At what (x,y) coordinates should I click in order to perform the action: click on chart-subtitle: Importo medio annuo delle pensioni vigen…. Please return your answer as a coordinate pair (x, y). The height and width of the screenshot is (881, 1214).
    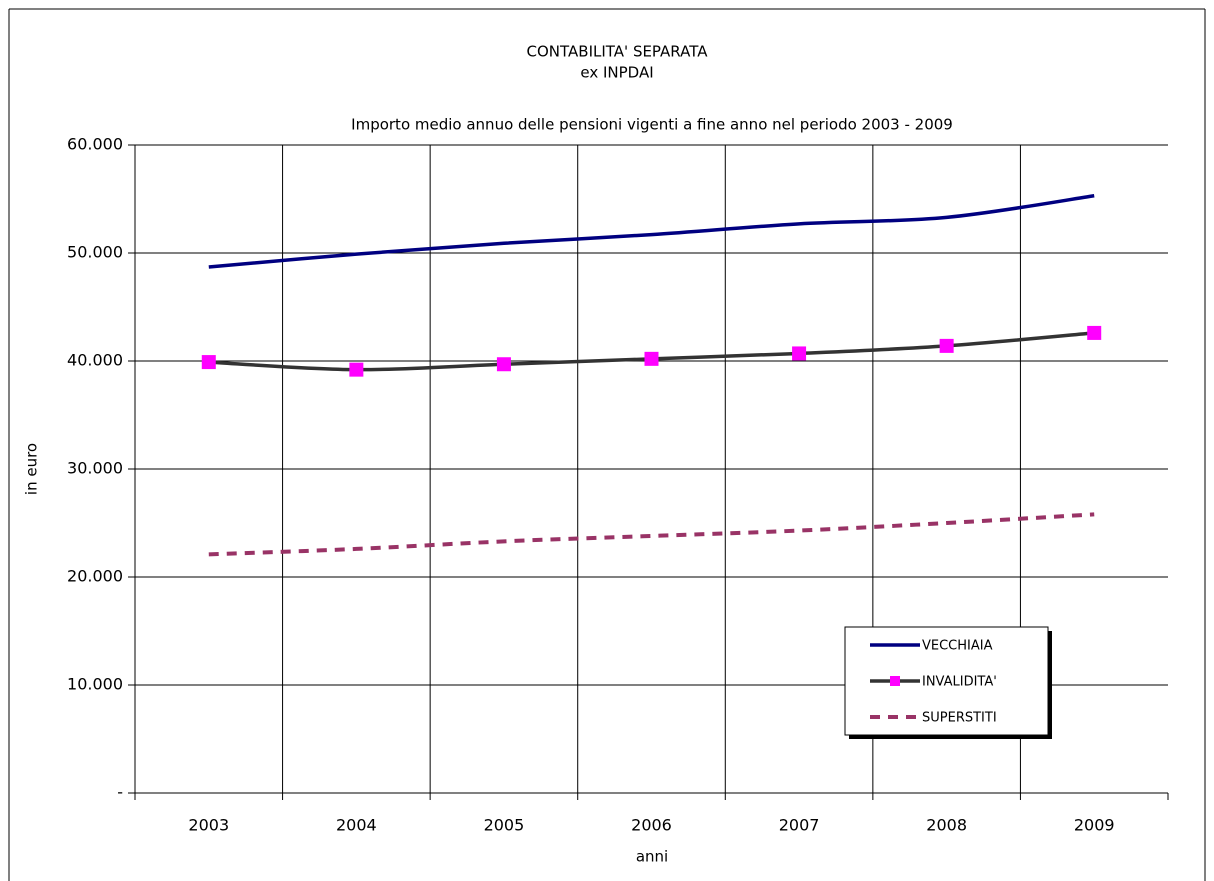
    Looking at the image, I should click on (652, 125).